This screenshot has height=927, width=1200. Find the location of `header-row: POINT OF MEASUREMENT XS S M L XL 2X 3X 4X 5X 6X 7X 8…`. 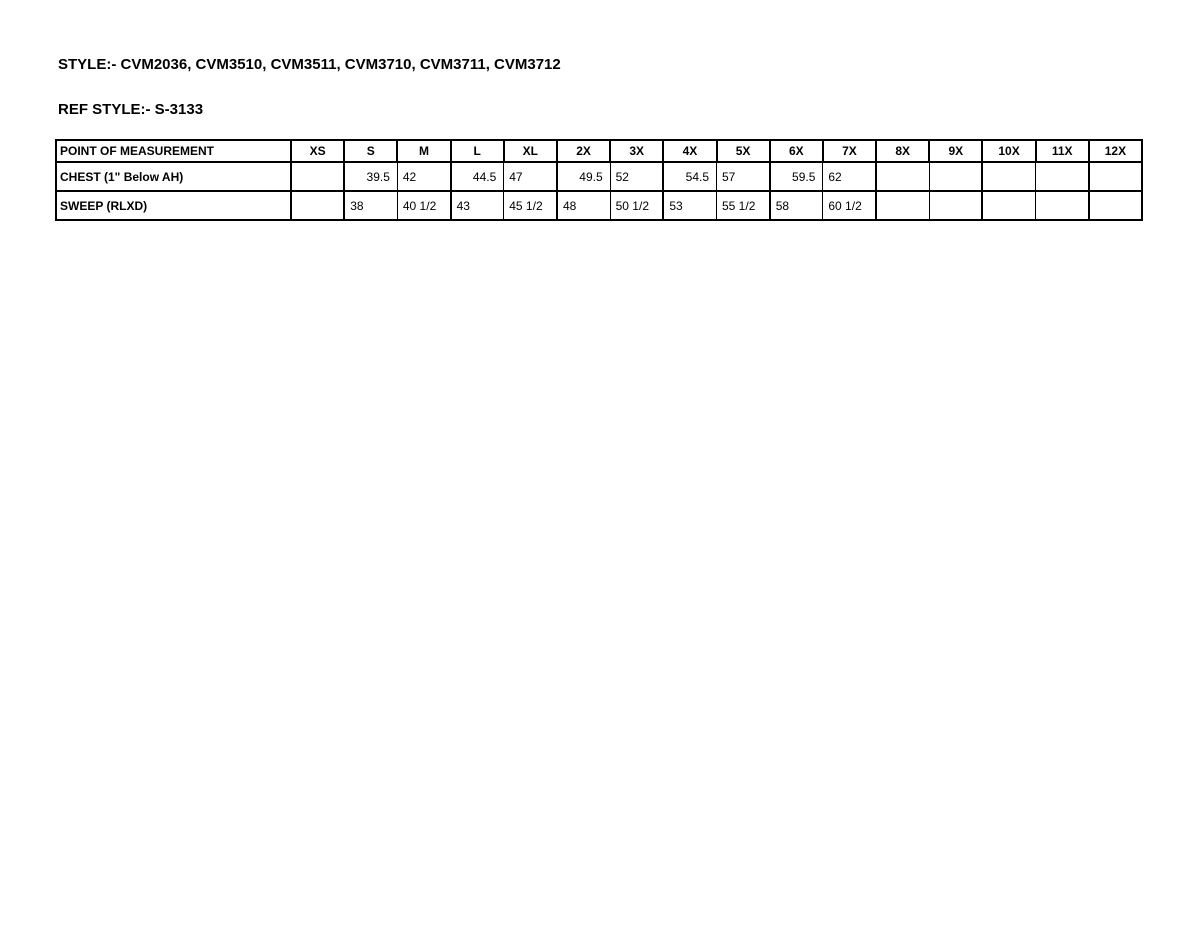

header-row: POINT OF MEASUREMENT XS S M L XL 2X 3X 4X 5X 6X 7X 8… is located at coordinates (599, 151).